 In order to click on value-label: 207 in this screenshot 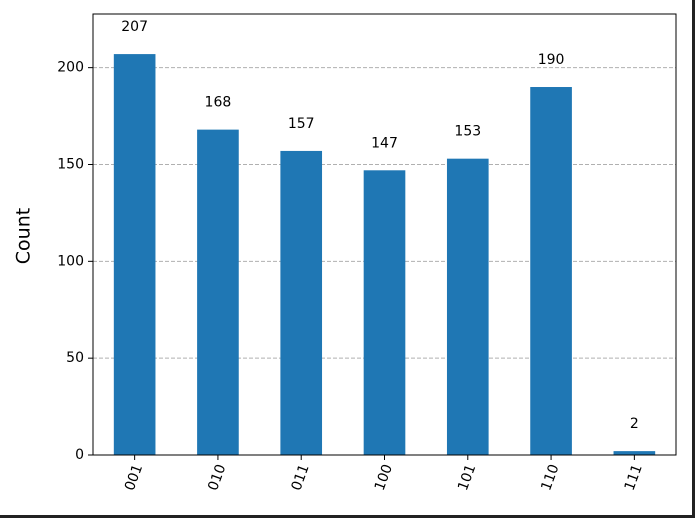, I will do `click(134, 27)`.